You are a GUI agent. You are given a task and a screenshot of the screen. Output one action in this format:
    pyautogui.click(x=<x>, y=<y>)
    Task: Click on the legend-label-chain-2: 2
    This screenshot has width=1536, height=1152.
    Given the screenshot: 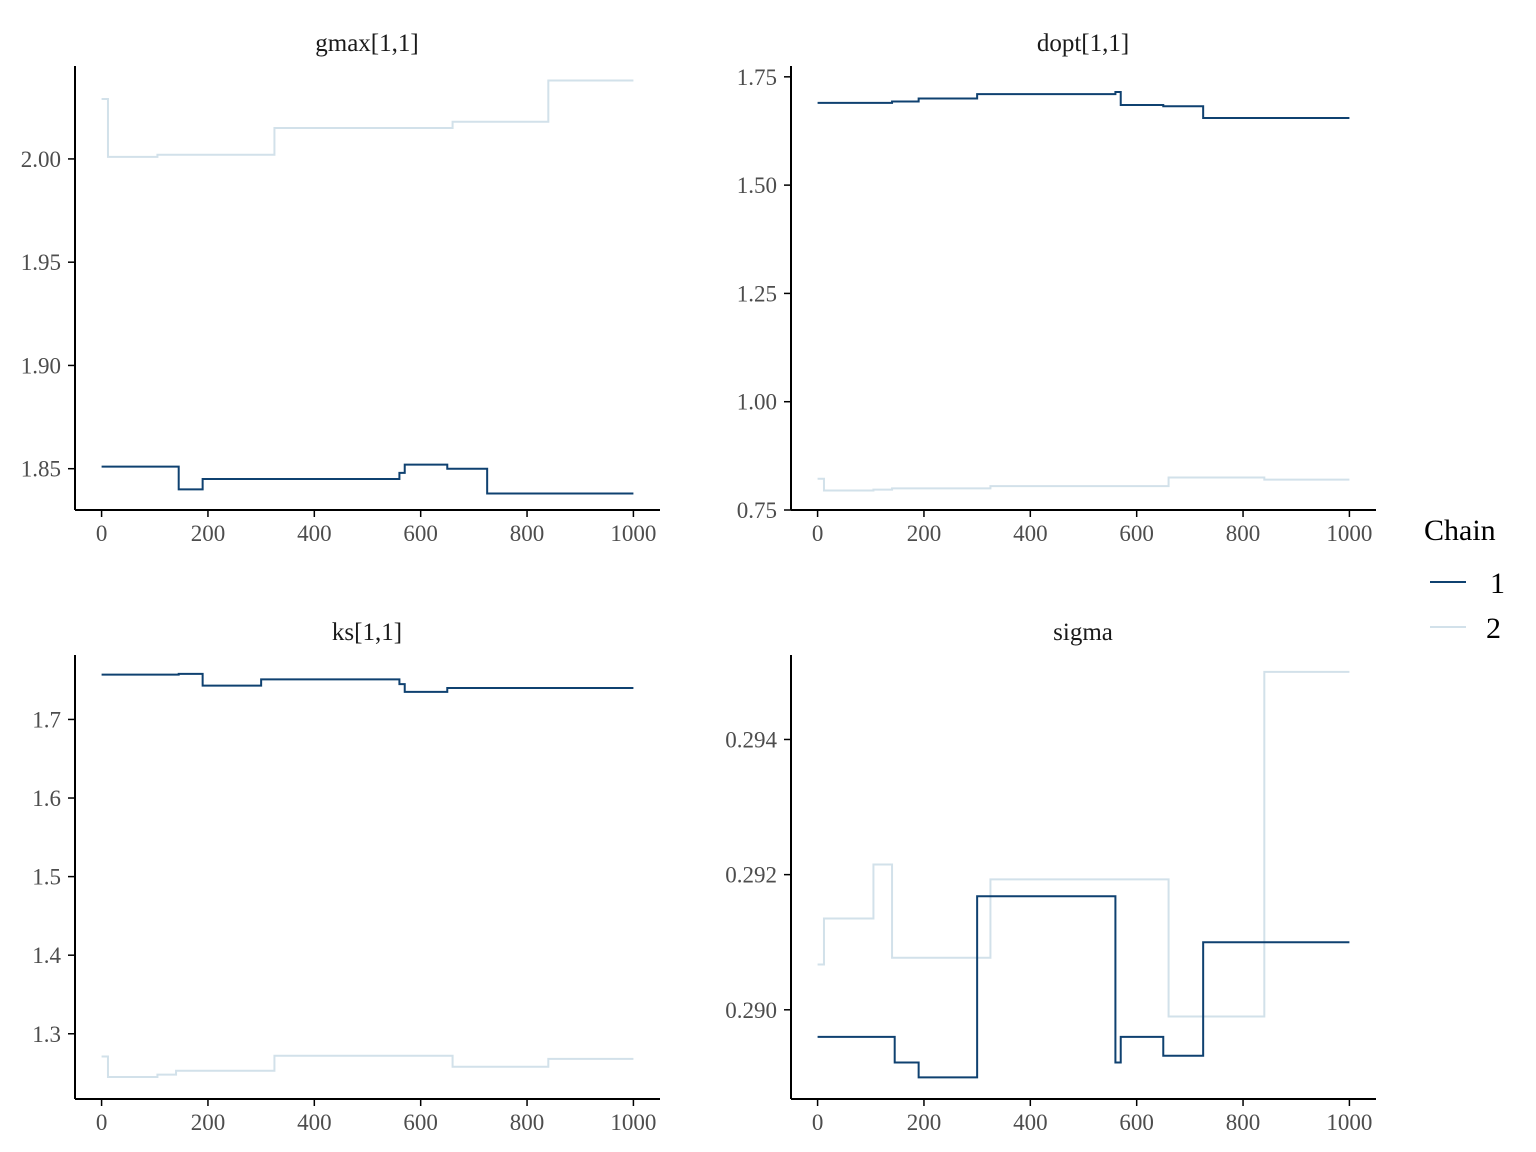 What is the action you would take?
    pyautogui.click(x=1493, y=628)
    